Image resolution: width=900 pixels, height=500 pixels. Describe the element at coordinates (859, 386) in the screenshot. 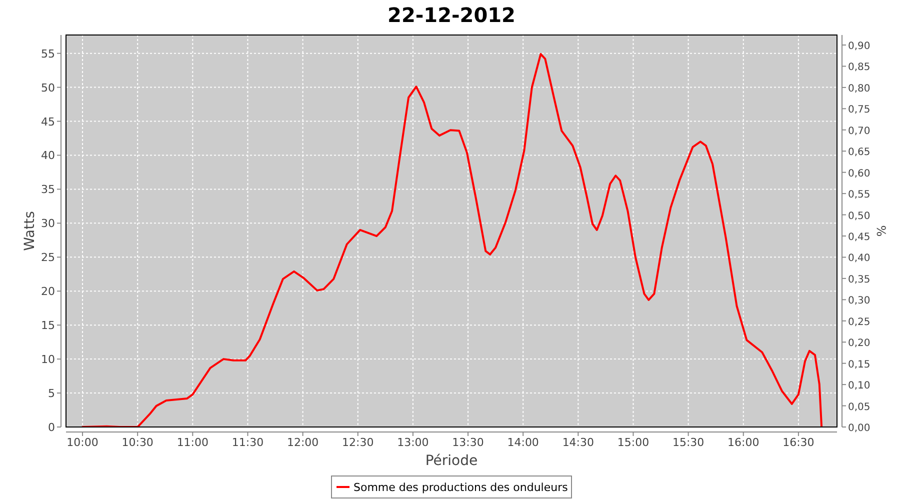

I see `y2-tick-label: 0,10` at that location.